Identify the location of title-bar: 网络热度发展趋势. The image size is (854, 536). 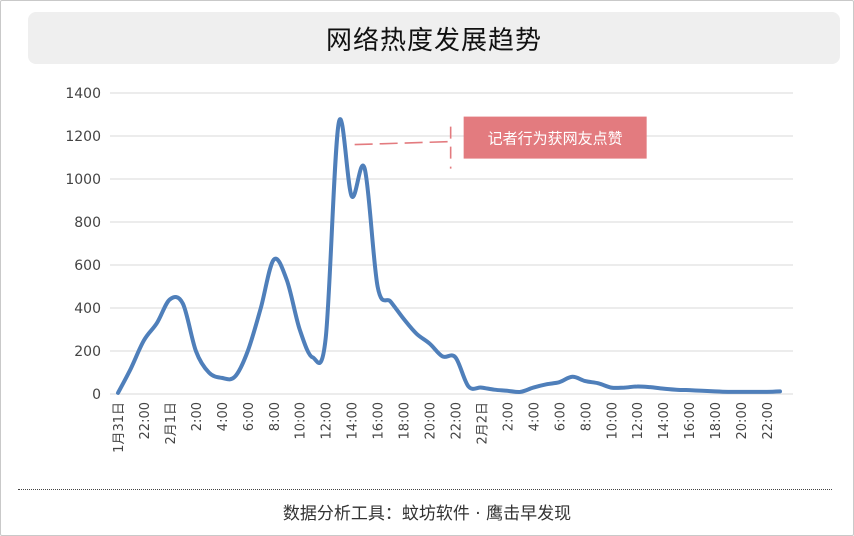
(434, 38).